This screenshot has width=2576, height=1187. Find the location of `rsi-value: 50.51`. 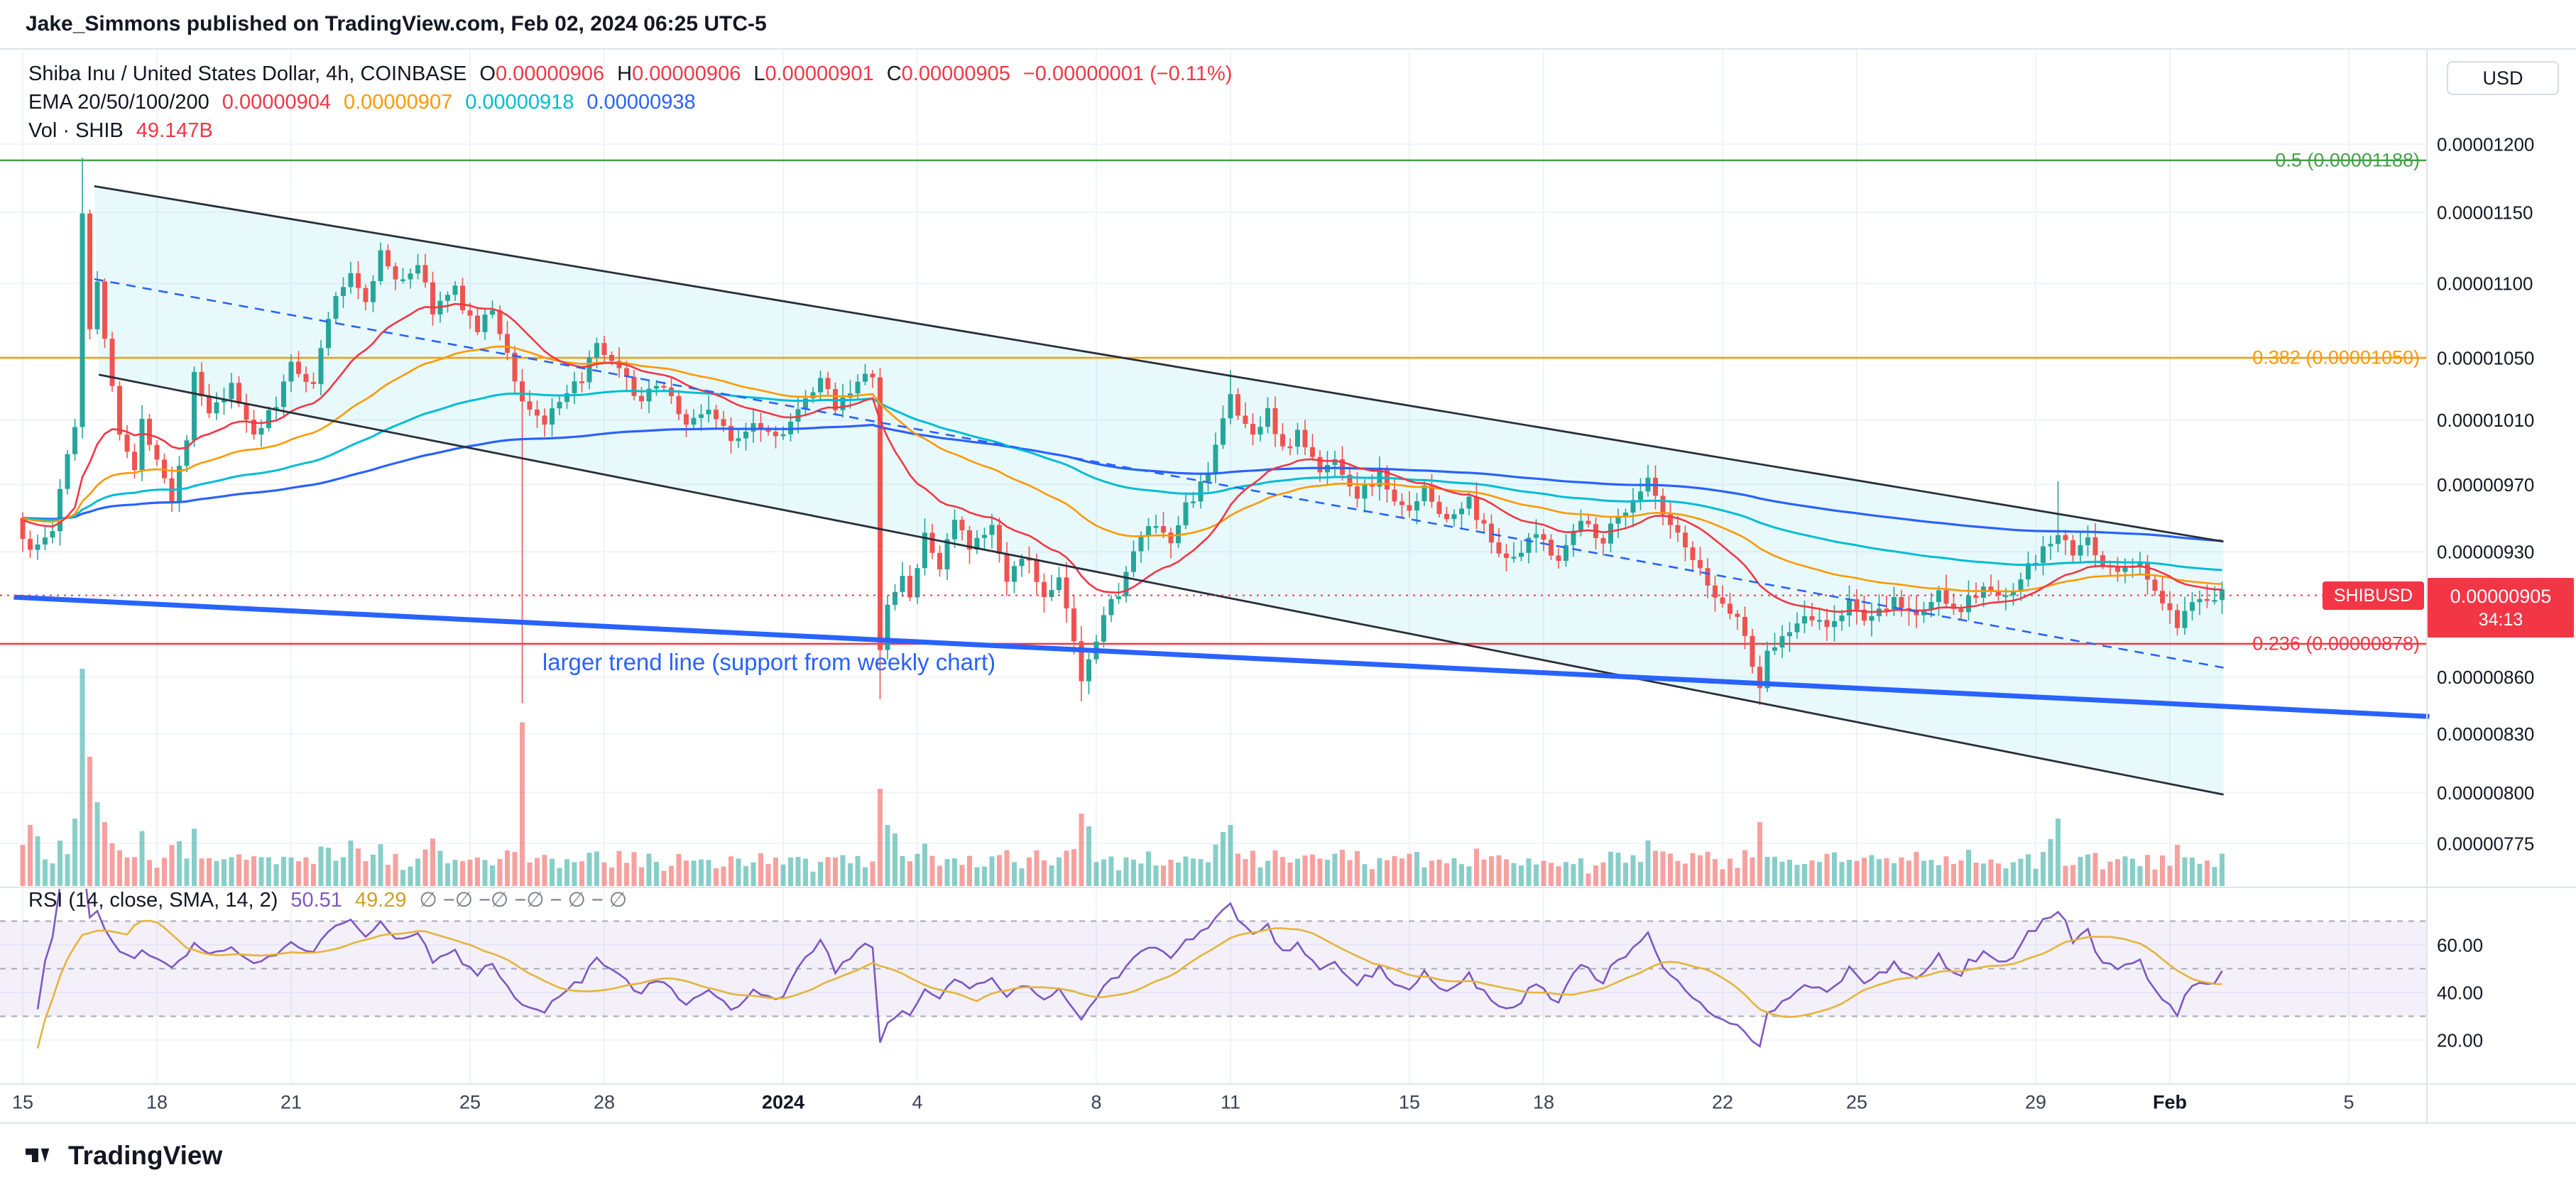

rsi-value: 50.51 is located at coordinates (316, 900).